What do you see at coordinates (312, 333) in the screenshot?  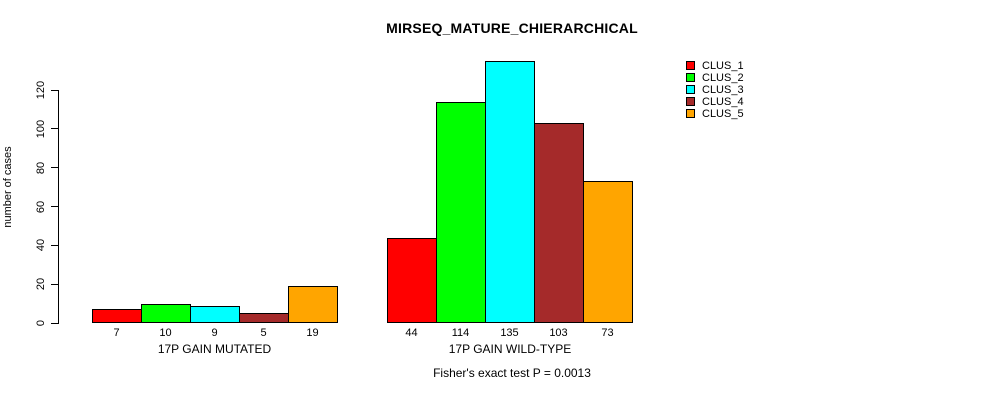 I see `bar-value-label: 19` at bounding box center [312, 333].